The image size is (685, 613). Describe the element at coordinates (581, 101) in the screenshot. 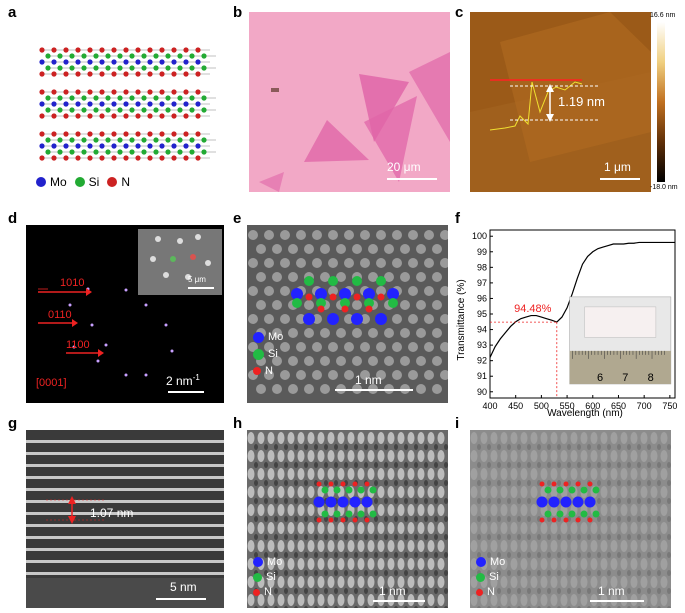

I see `afm-height-label: 1.19 nm` at that location.